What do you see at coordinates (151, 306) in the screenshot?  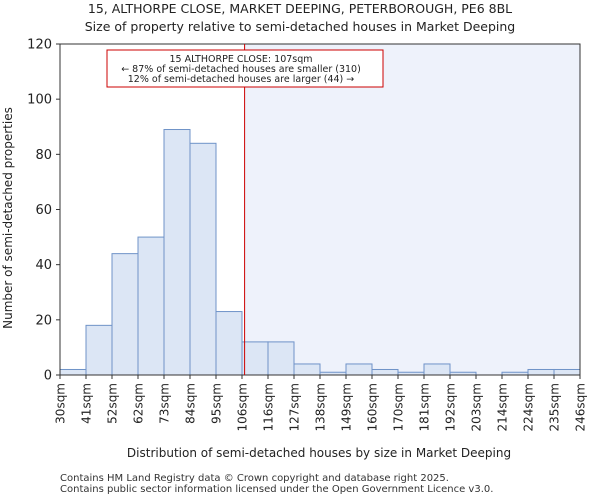 I see `bar-62sqm` at bounding box center [151, 306].